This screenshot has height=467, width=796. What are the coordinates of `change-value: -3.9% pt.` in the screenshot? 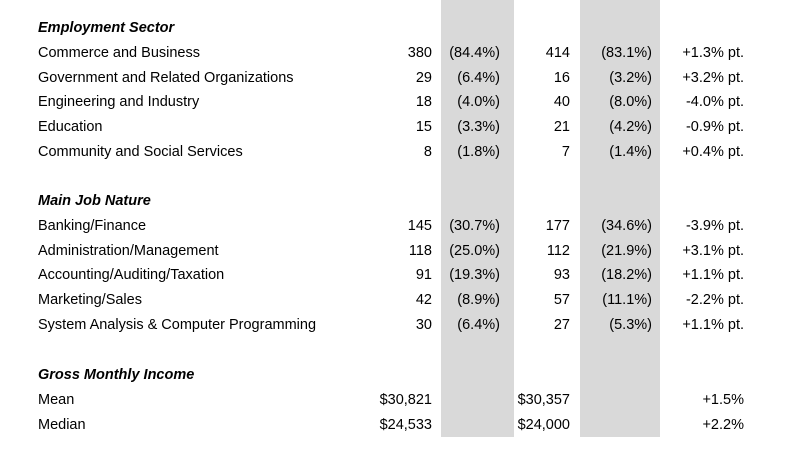 It's located at (714, 225).